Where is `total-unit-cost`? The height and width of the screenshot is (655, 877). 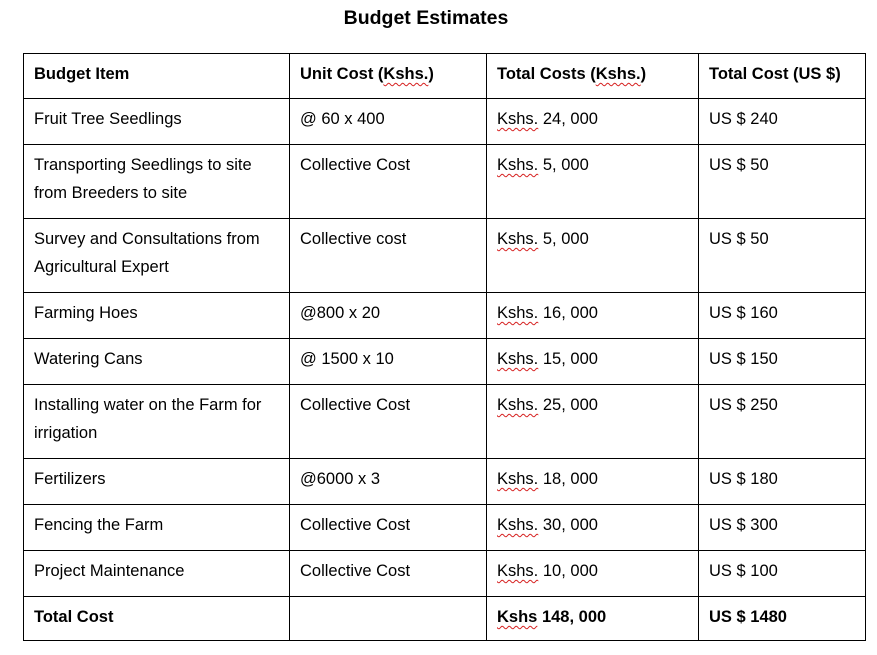
total-unit-cost is located at coordinates (388, 618).